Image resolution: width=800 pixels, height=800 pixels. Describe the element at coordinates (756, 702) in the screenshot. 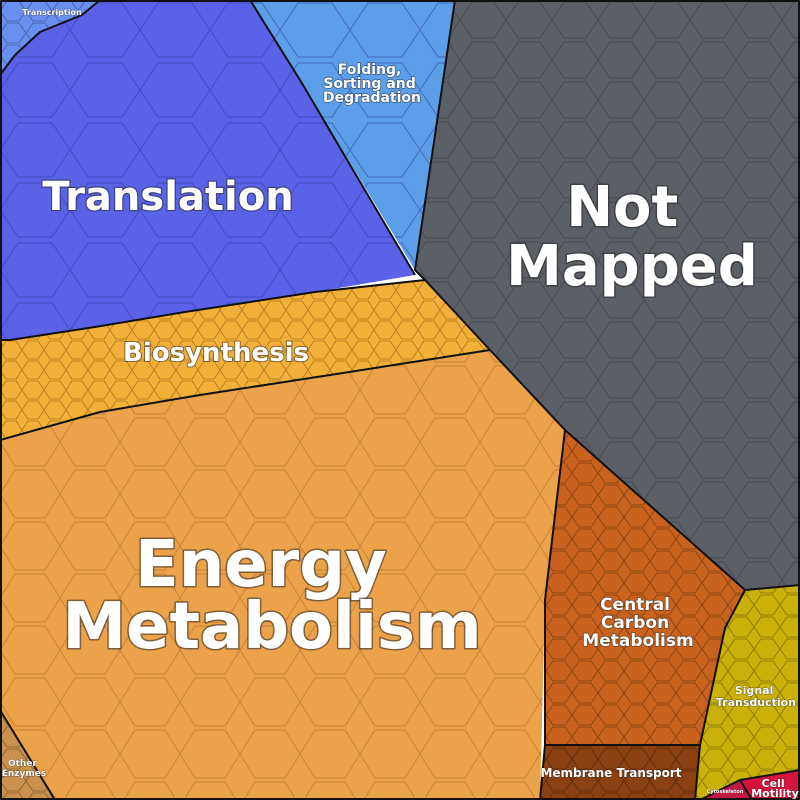

I see `label-signal-transduction-line-2: Transduction` at that location.